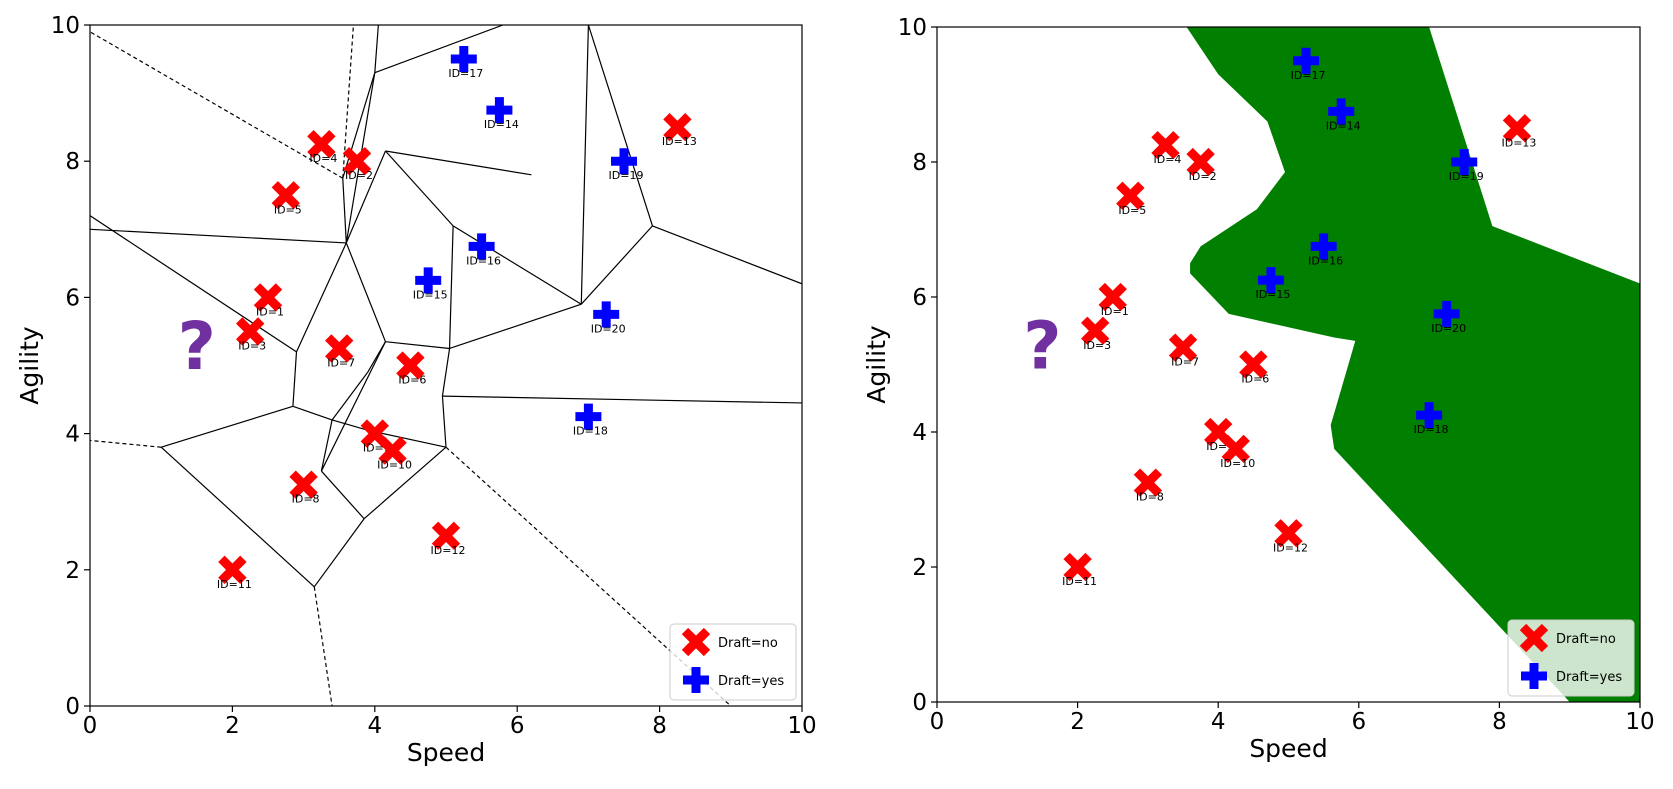 The height and width of the screenshot is (789, 1673). I want to click on x-tick-label: 2, so click(232, 726).